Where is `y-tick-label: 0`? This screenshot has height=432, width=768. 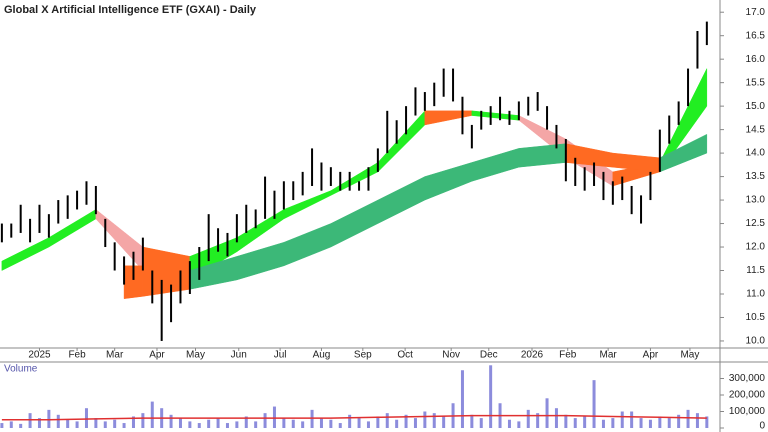
y-tick-label: 0 is located at coordinates (762, 426).